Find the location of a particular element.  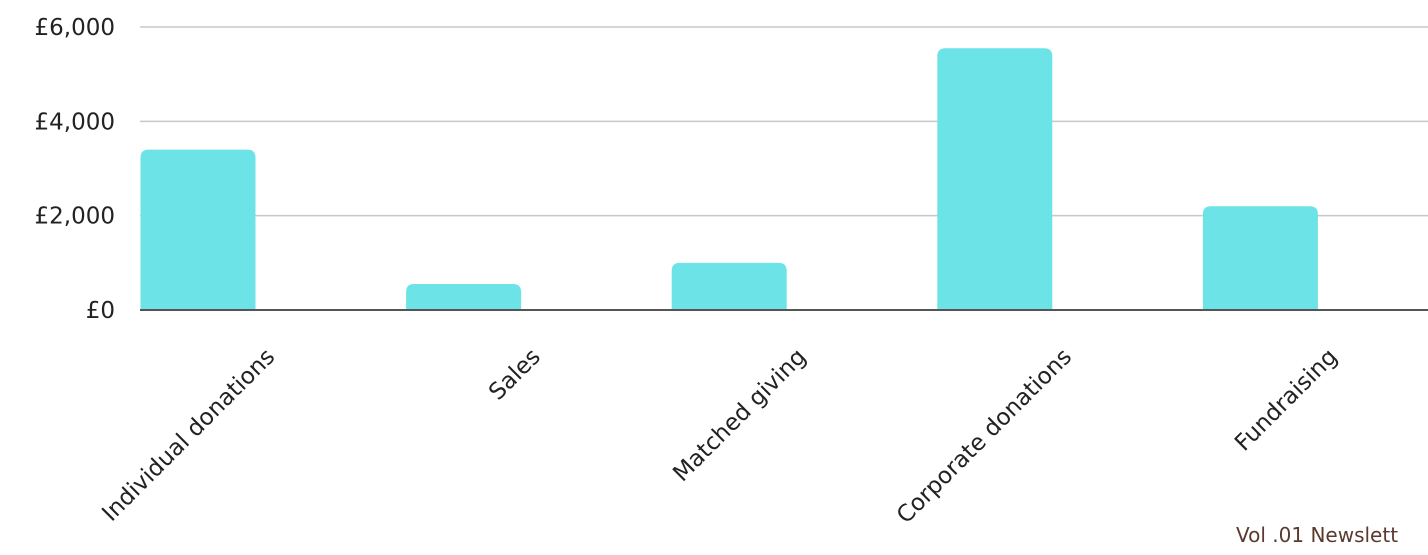

bar-fundraising is located at coordinates (1260, 258).